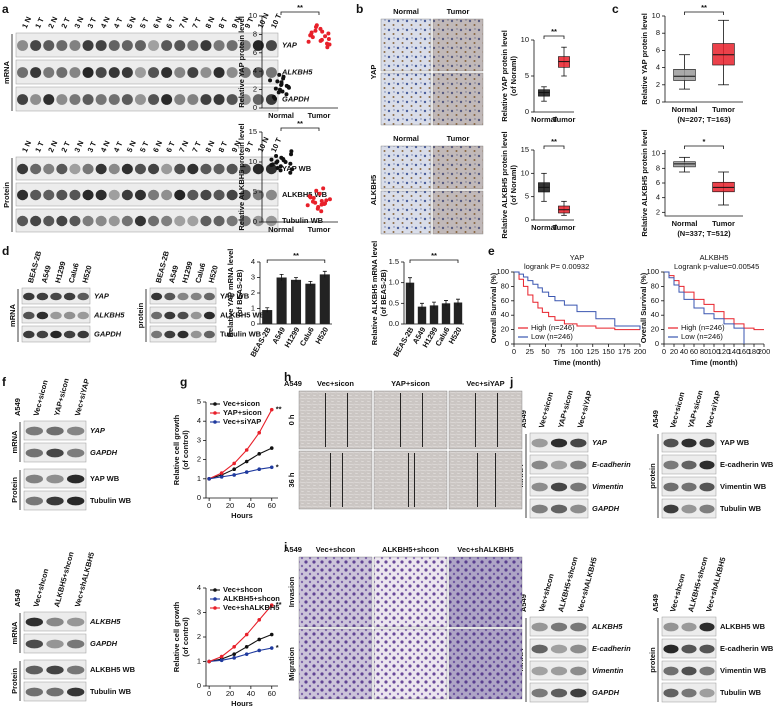  Describe the element at coordinates (586, 584) in the screenshot. I see `lane-label: Vec+shALKBH5` at that location.